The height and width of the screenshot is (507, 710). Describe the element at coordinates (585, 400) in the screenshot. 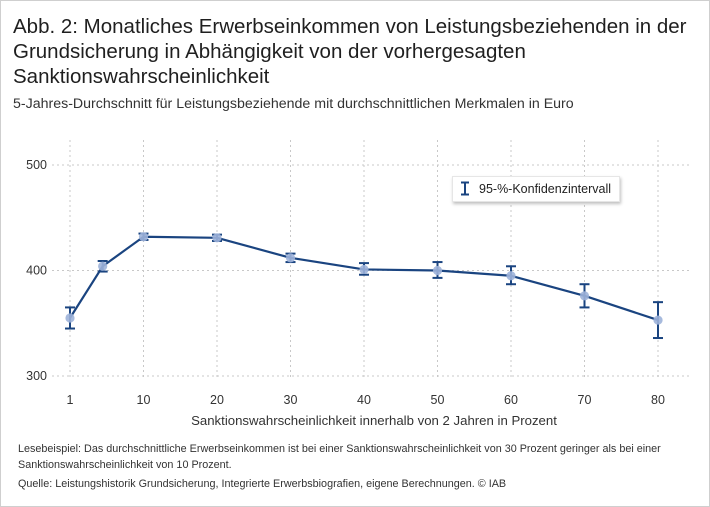

I see `x-tick-label: 70` at that location.